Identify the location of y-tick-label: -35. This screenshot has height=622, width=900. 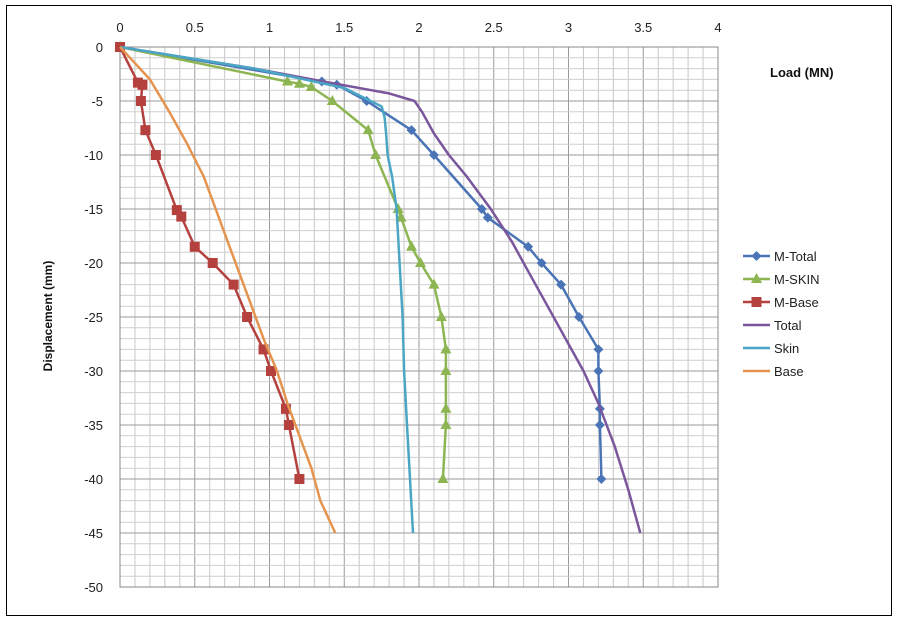
(93, 425).